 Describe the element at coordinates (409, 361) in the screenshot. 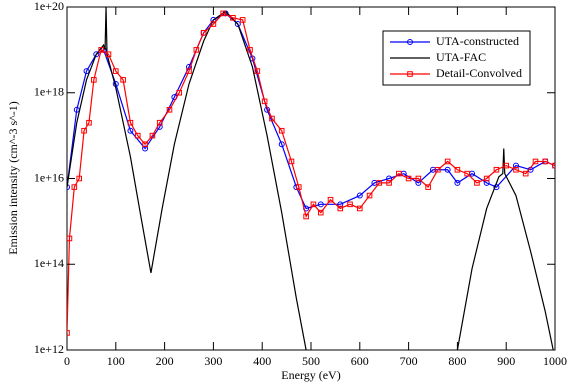

I see `x-tick-label: 700` at that location.